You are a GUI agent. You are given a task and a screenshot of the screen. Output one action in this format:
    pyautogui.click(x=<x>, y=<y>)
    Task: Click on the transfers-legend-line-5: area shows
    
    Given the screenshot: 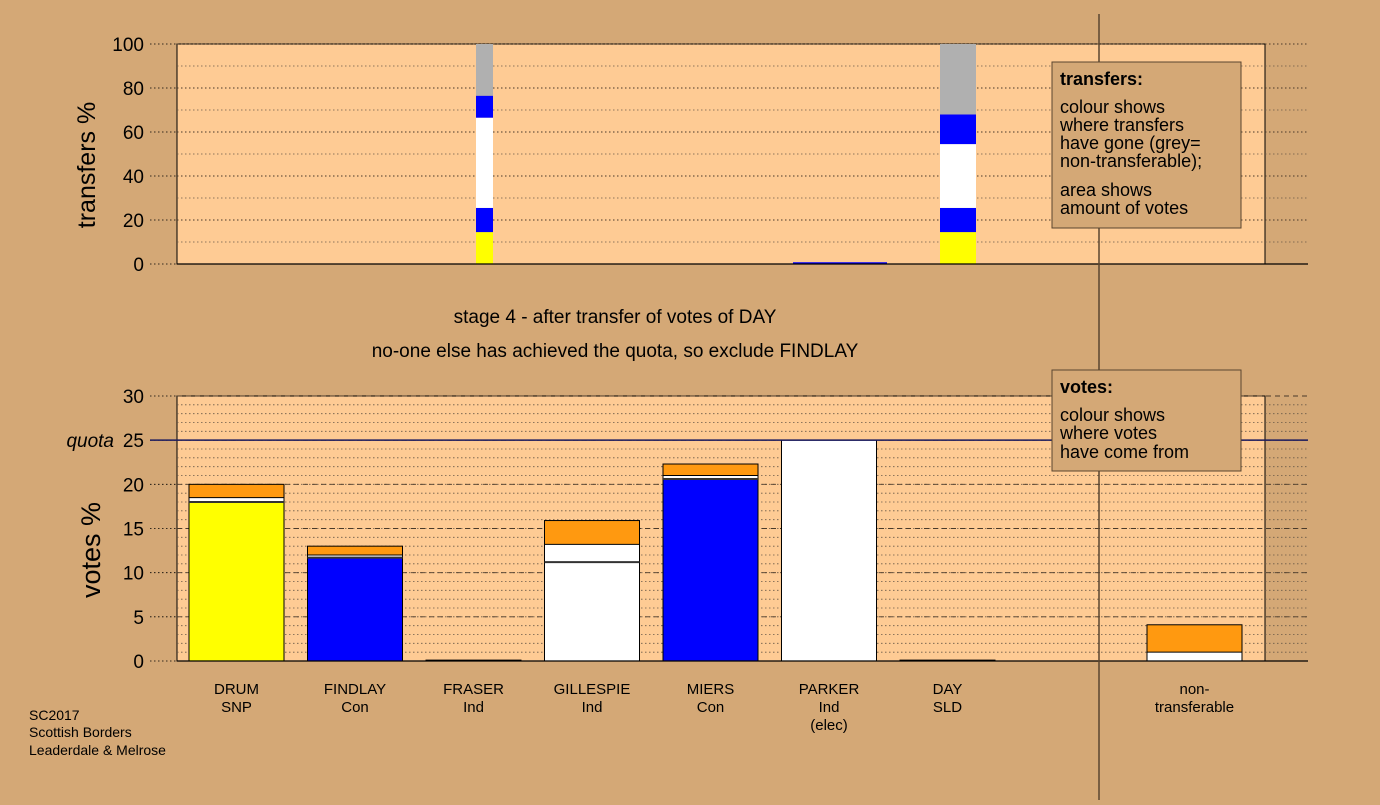 What is the action you would take?
    pyautogui.click(x=1106, y=190)
    